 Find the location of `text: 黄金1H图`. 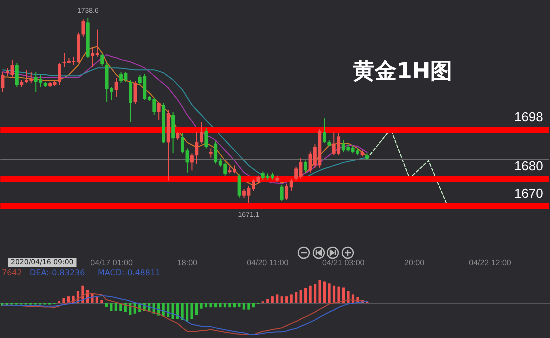

text: 黄金1H图 is located at coordinates (402, 72).